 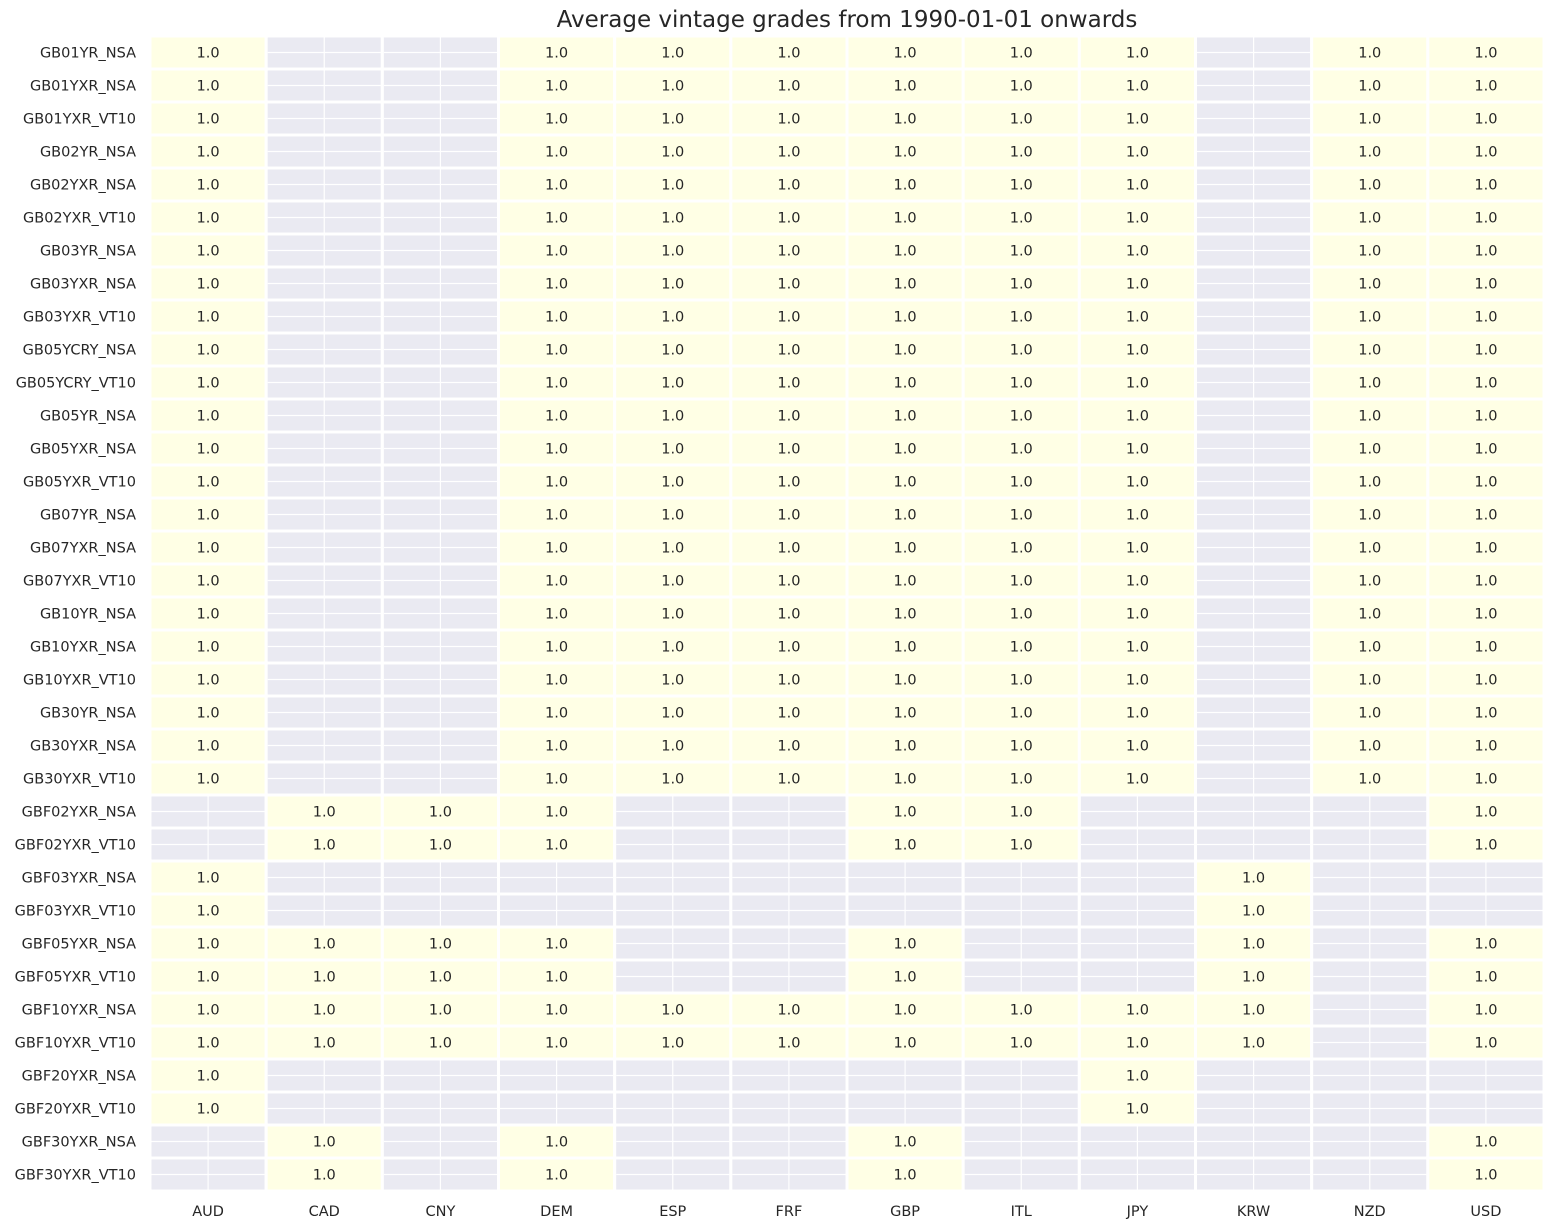 What do you see at coordinates (1021, 85) in the screenshot?
I see `heatmap-cell-GB01YXR_NSA-ITL` at bounding box center [1021, 85].